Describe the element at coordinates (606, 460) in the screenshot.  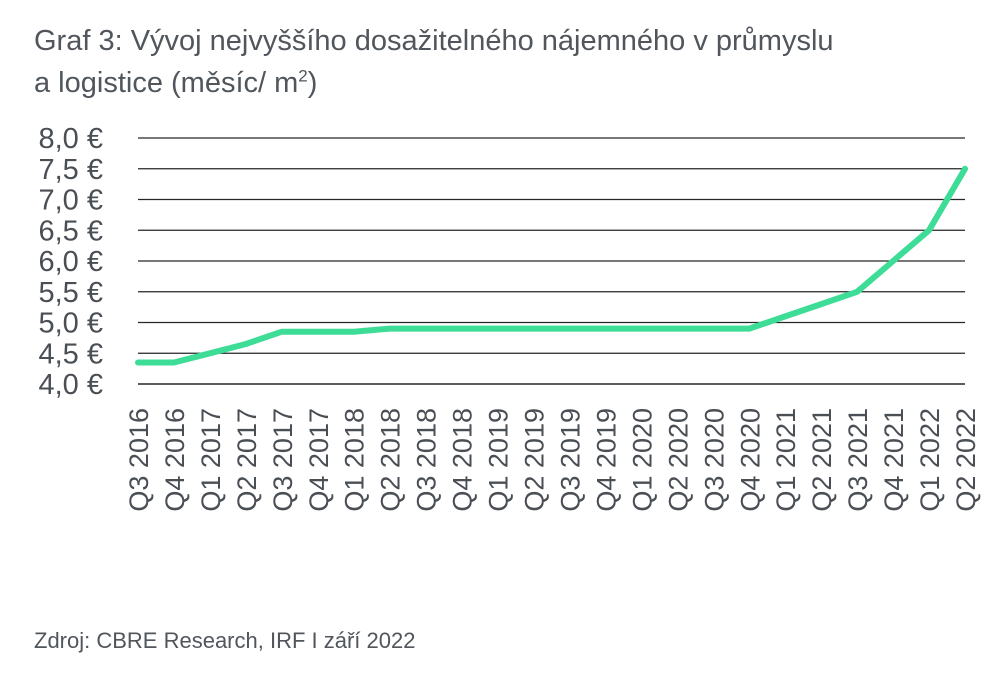
I see `x-tick-label: Q4 2019` at that location.